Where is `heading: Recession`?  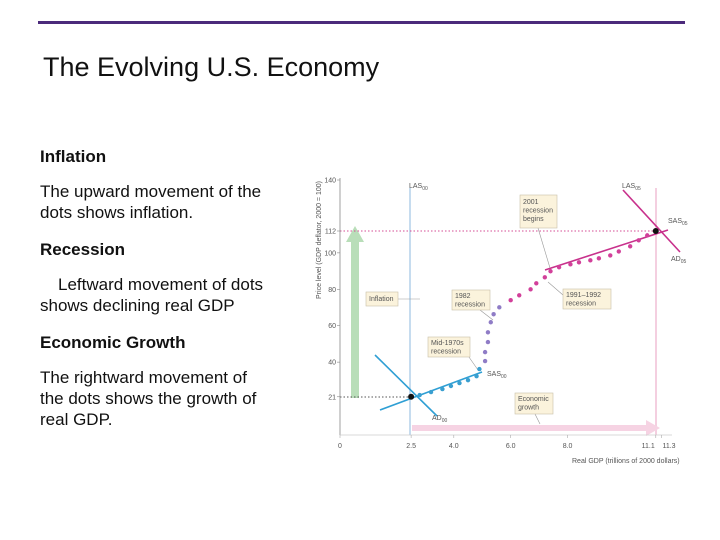 heading: Recession is located at coordinates (83, 249).